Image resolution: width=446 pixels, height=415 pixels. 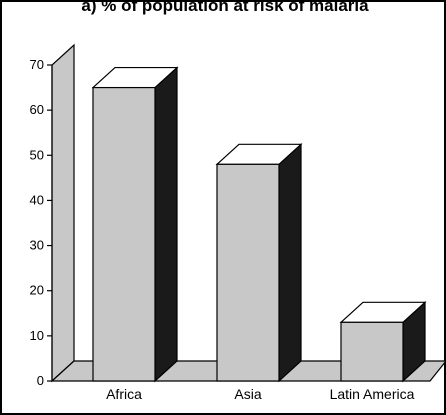 I want to click on y-tick-label: 70, so click(x=37, y=64).